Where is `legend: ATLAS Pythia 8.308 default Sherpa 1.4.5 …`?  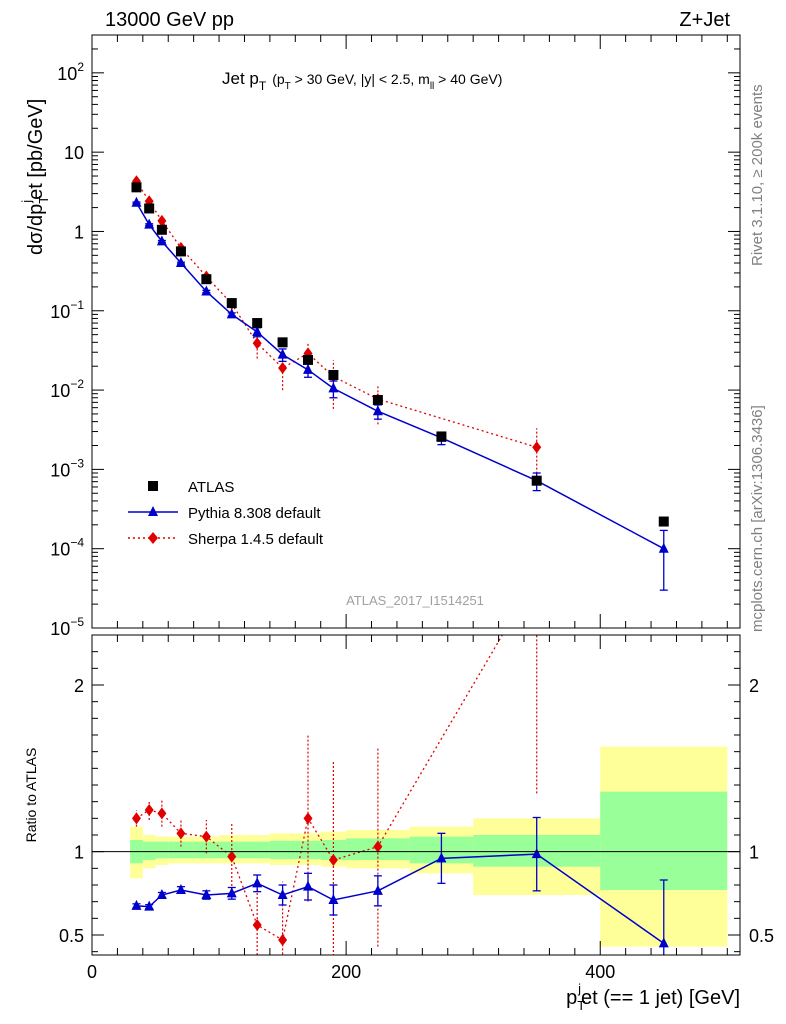 legend: ATLAS Pythia 8.308 default Sherpa 1.4.5 … is located at coordinates (226, 513).